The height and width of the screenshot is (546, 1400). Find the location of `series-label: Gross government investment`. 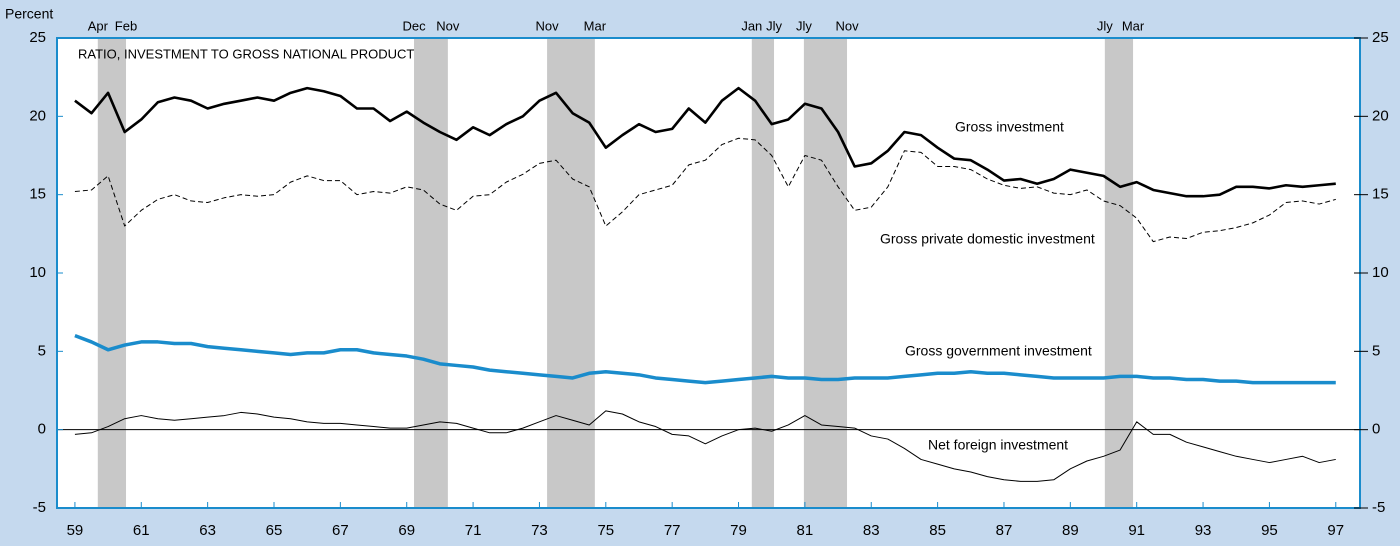

series-label: Gross government investment is located at coordinates (998, 351).